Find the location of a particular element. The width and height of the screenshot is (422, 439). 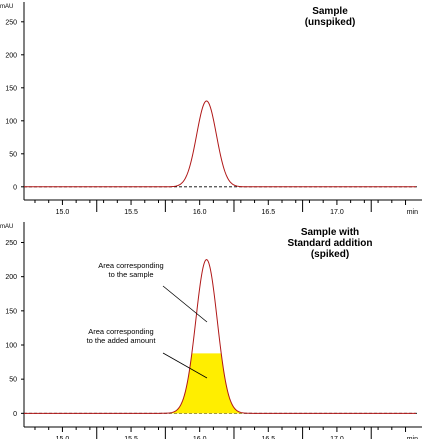

panel-title-line: Sample with is located at coordinates (330, 232).